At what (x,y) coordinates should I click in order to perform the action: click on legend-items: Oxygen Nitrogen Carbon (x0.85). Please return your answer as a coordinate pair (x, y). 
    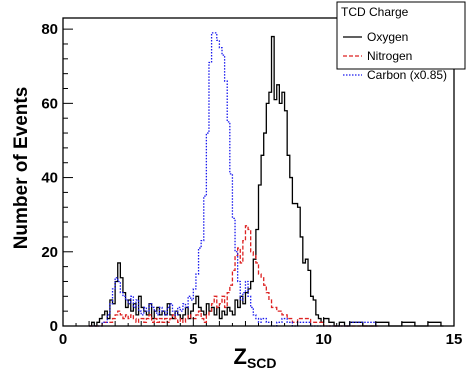
    Looking at the image, I should click on (395, 56).